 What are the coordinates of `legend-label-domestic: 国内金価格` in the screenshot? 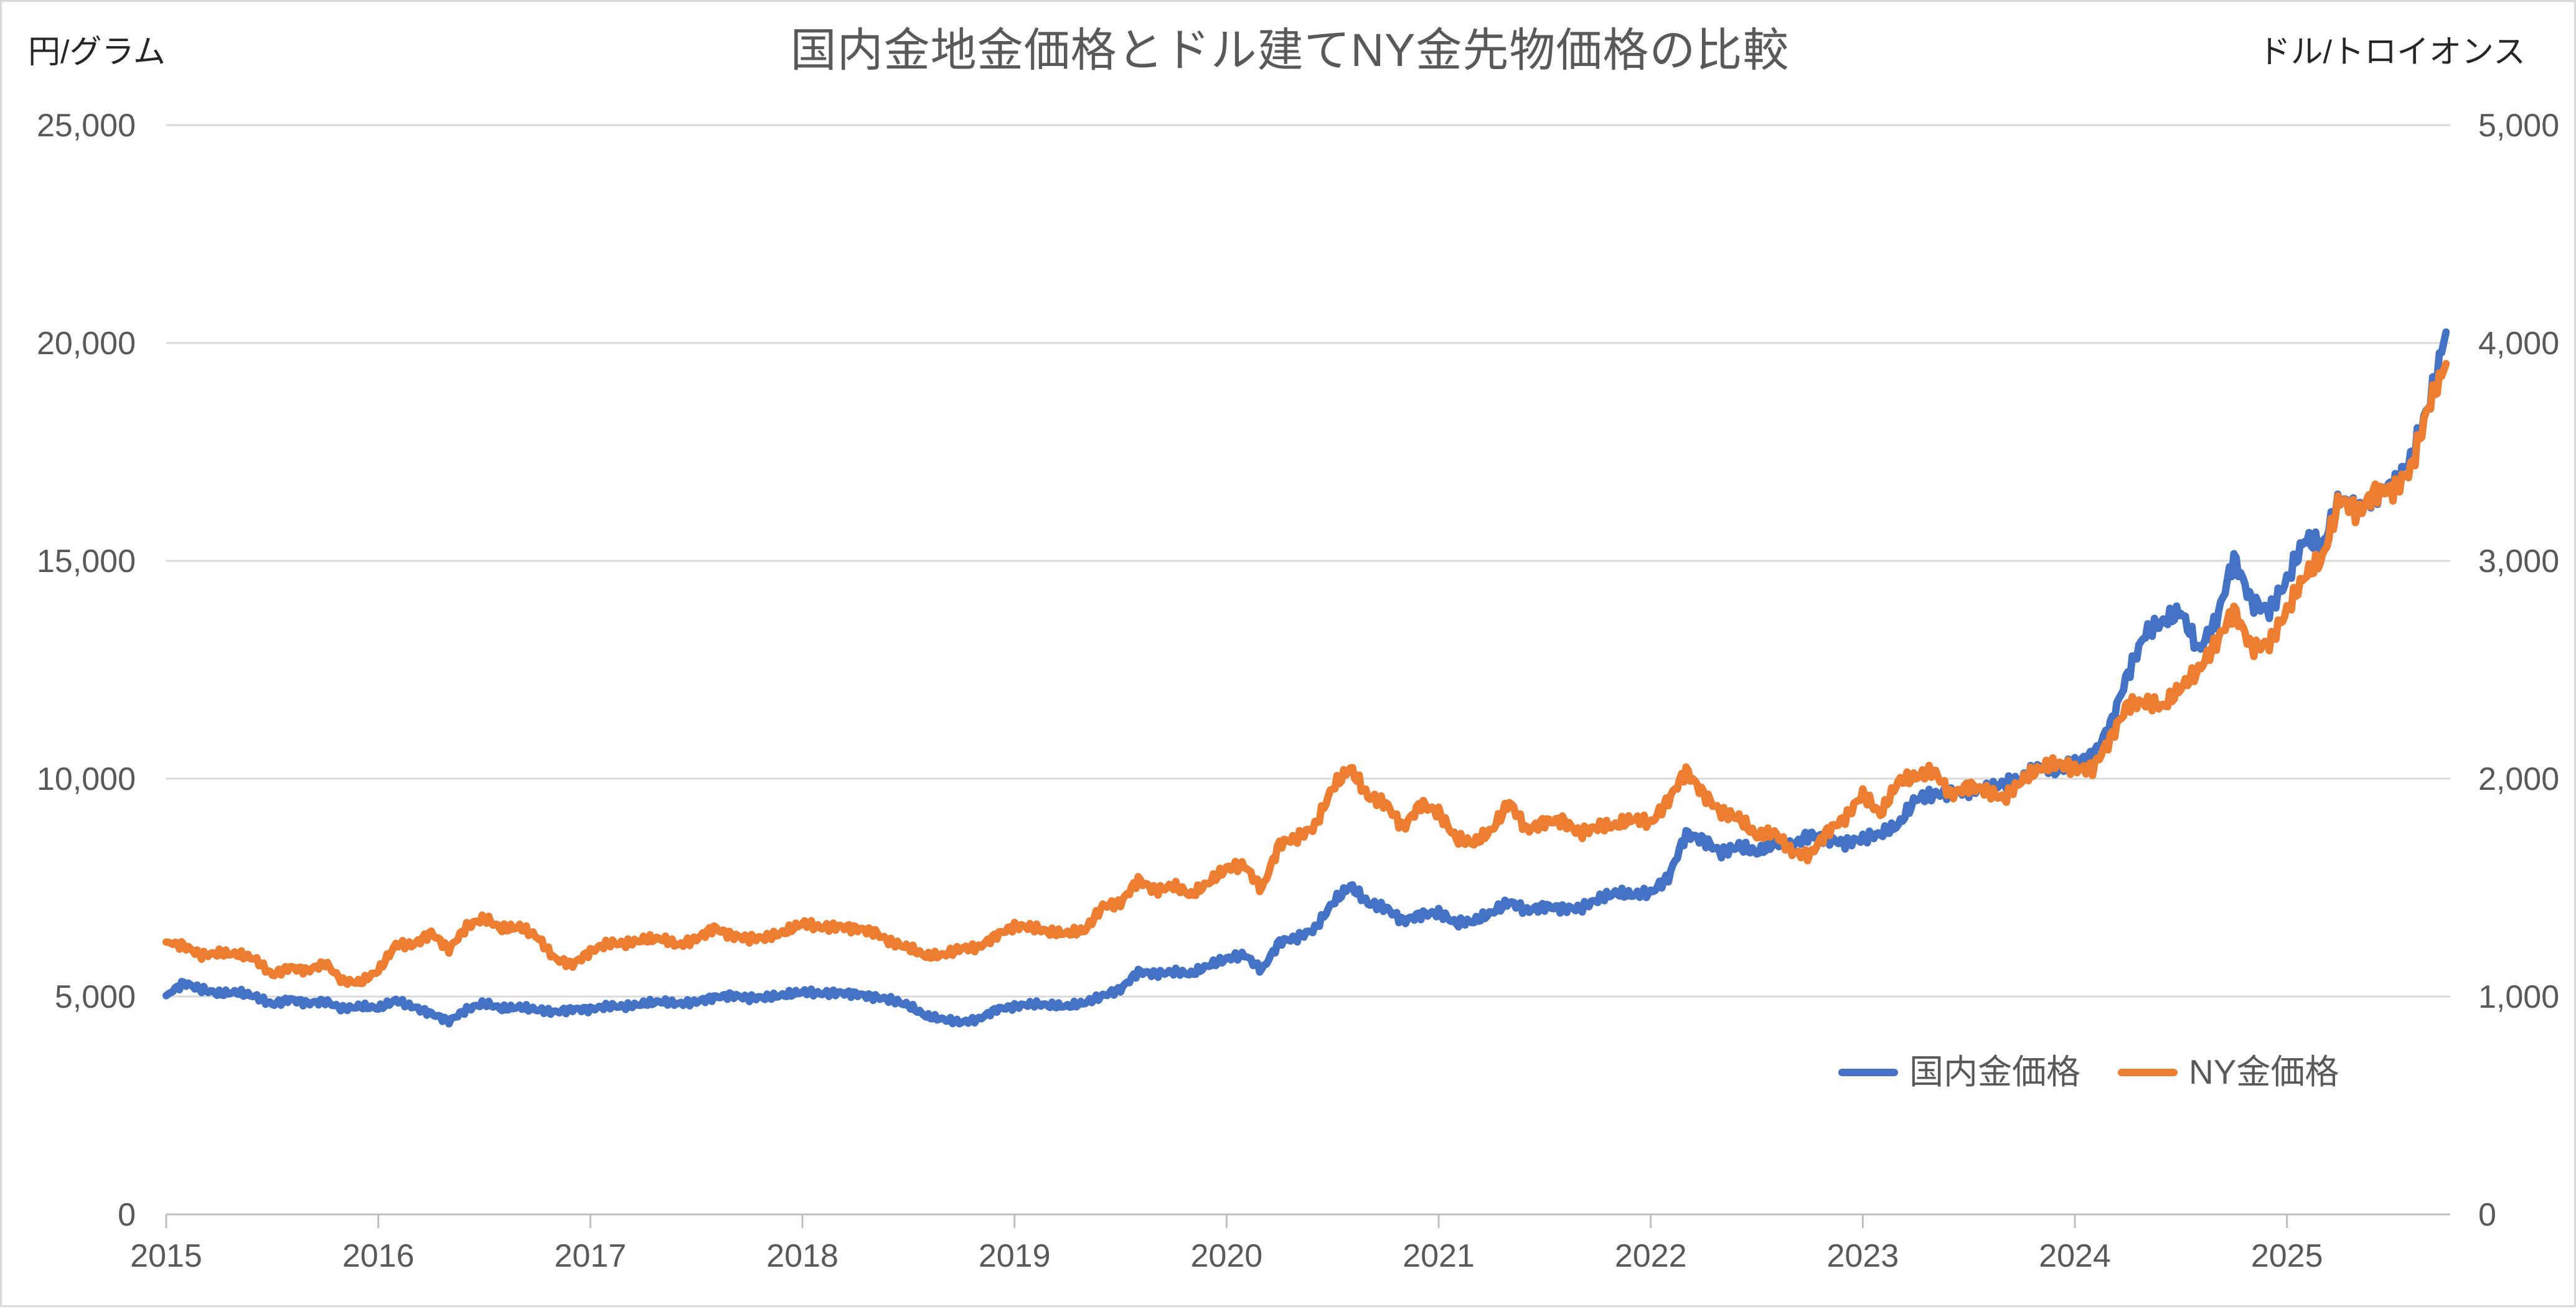 It's located at (1995, 1072).